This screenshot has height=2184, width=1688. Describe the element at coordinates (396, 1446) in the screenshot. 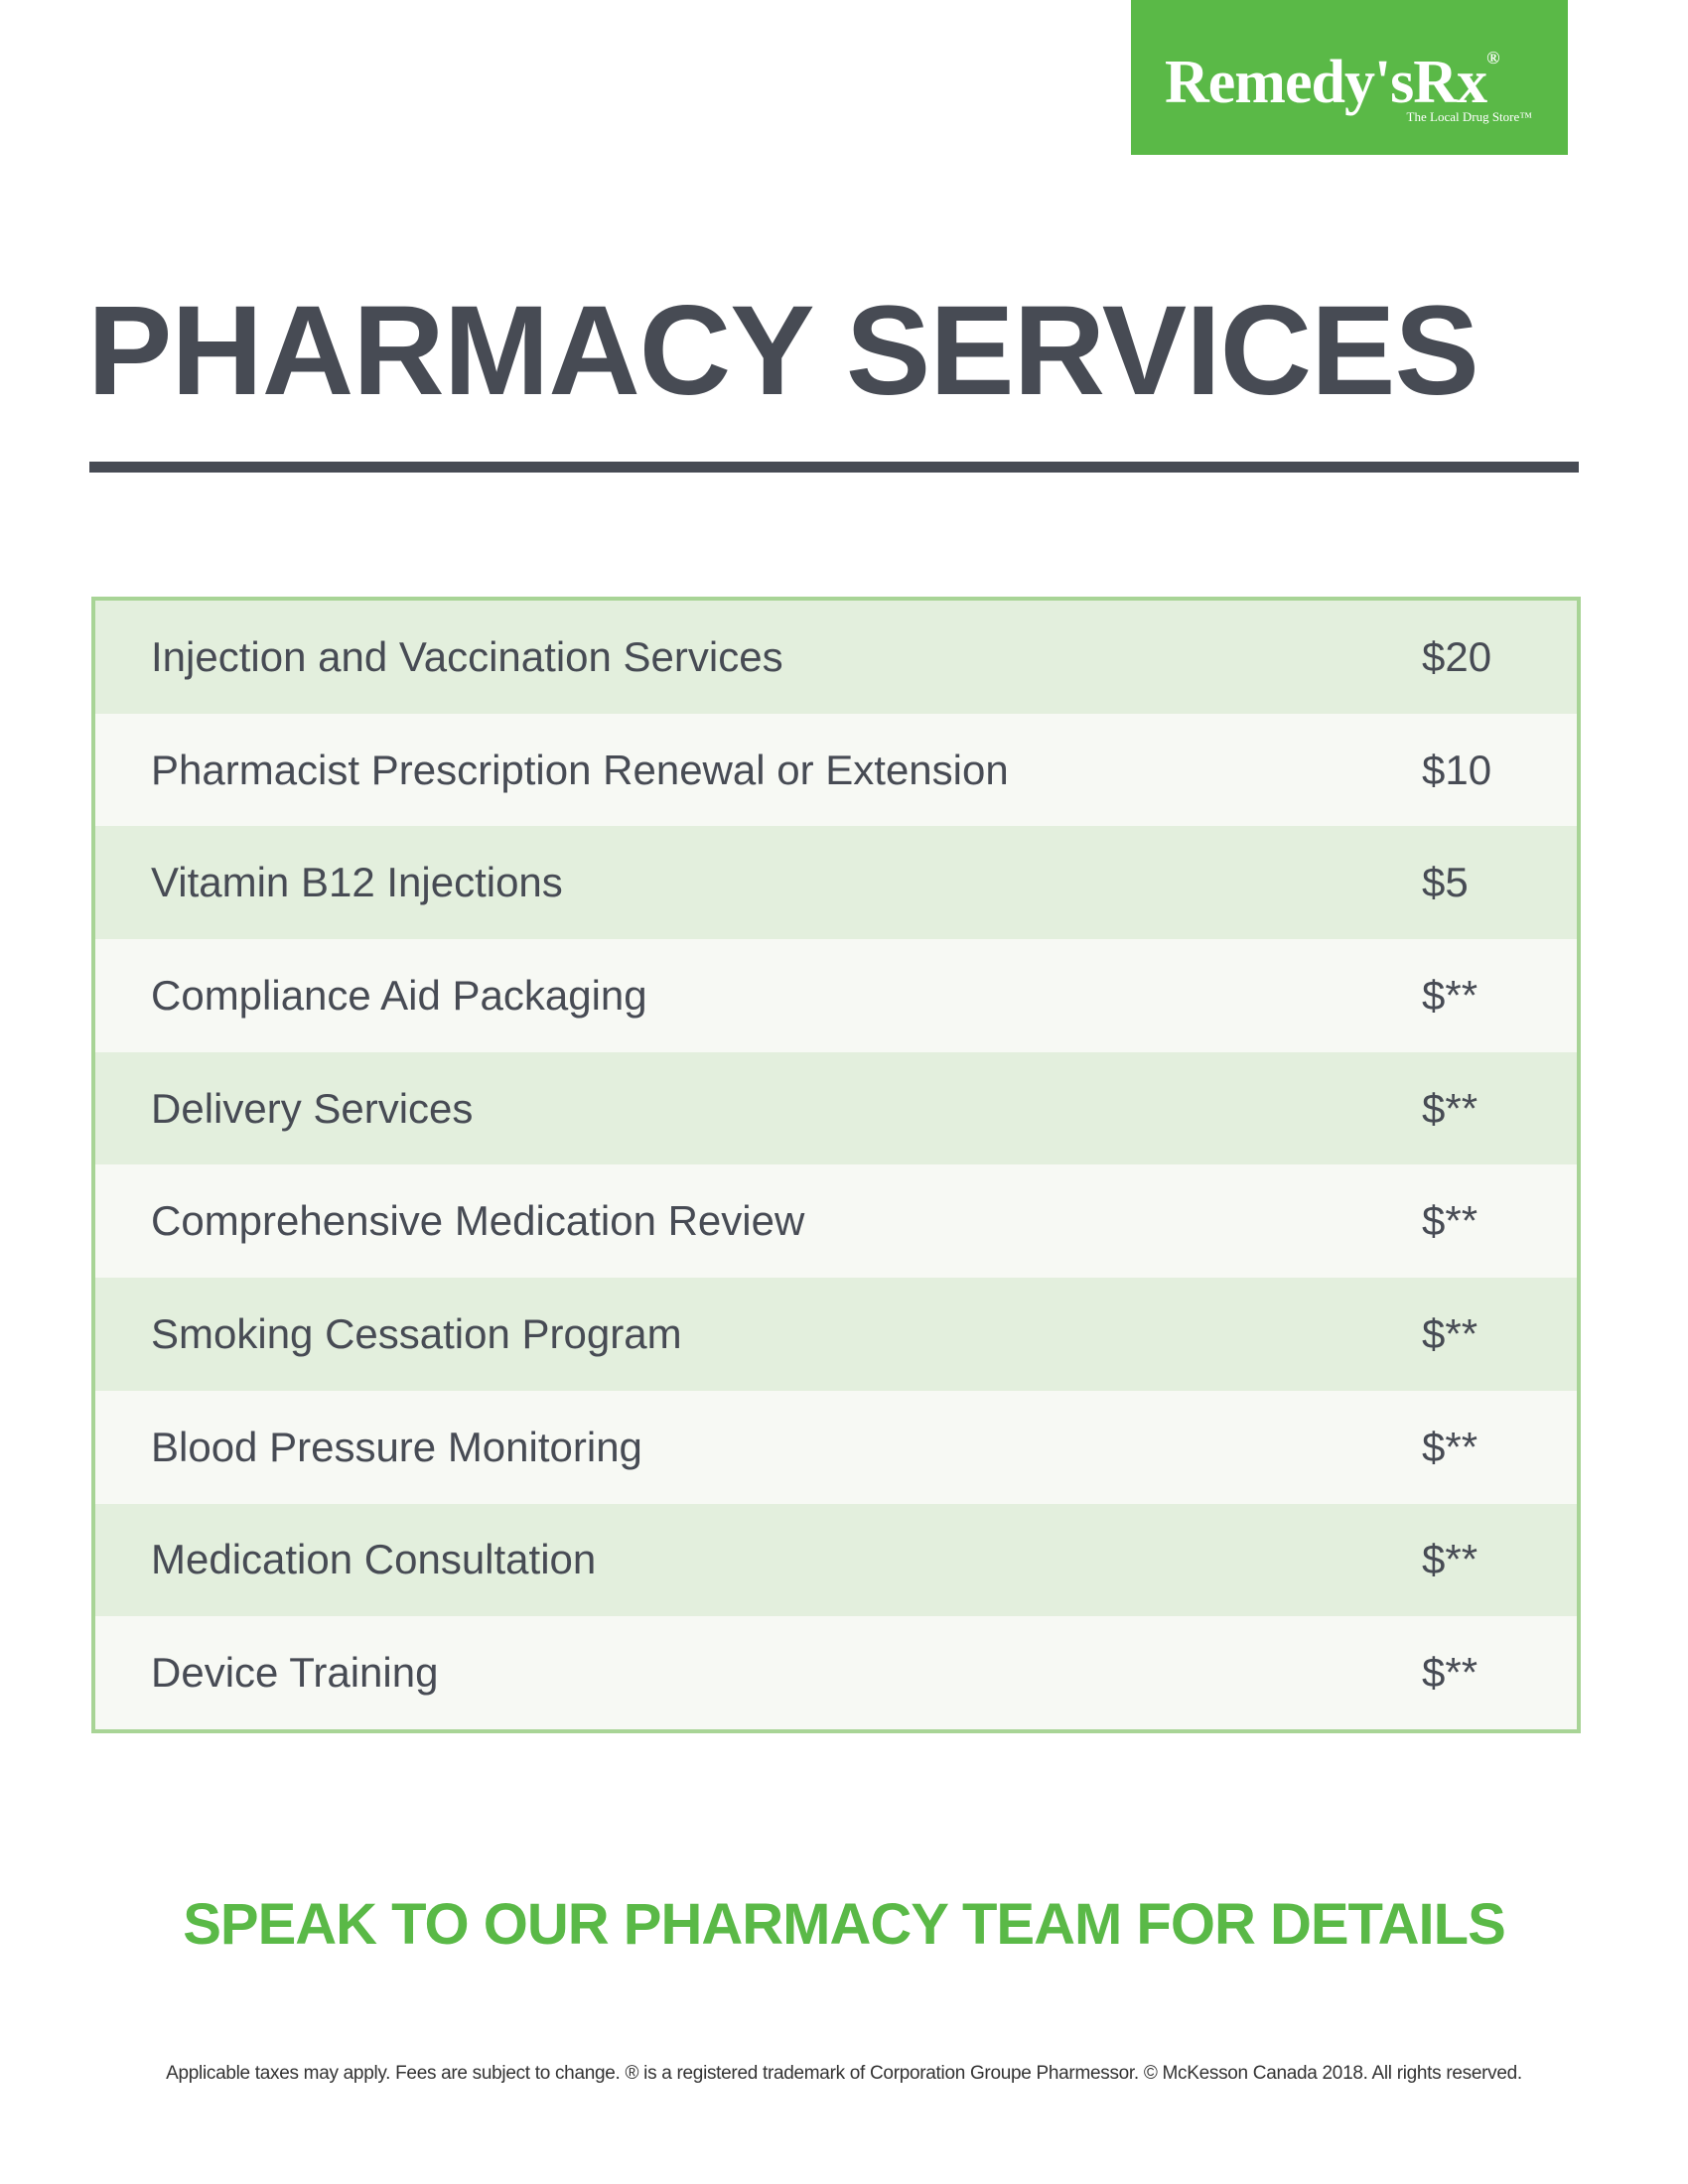

I see `service-name: Blood Pressure Monitoring` at that location.